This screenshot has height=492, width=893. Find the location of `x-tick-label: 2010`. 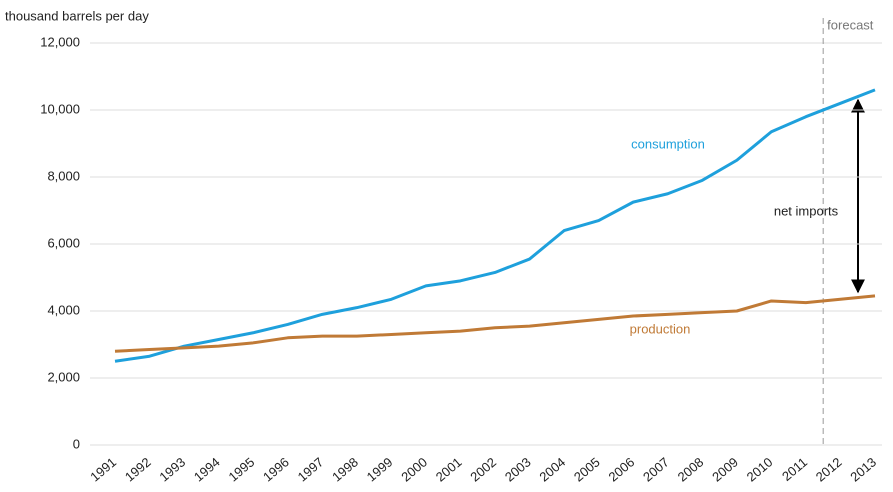

x-tick-label: 2010 is located at coordinates (760, 469).